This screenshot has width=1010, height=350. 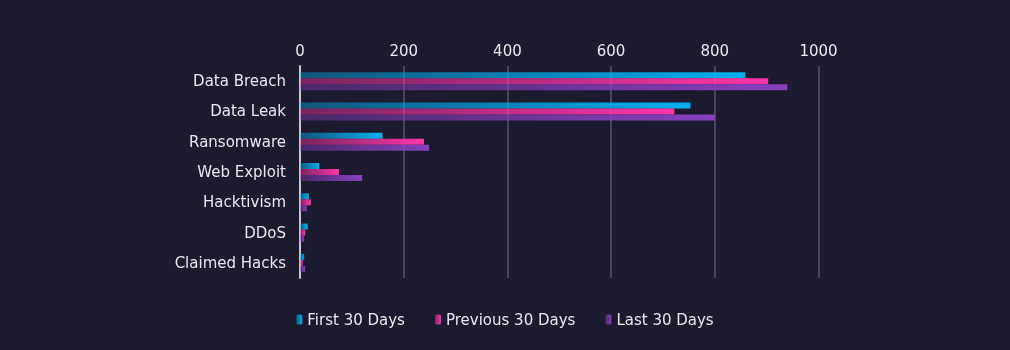 I want to click on legend-label: First 30 Days, so click(x=356, y=319).